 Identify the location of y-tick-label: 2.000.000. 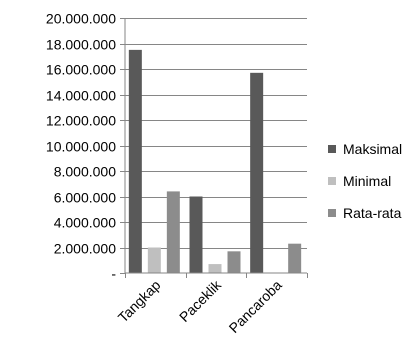
(85, 249).